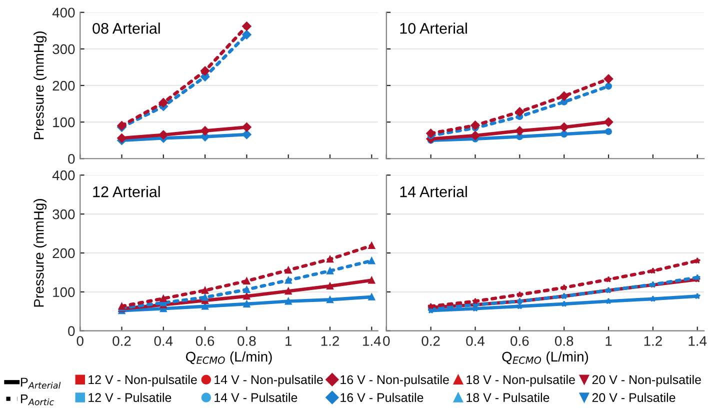 Image resolution: width=709 pixels, height=412 pixels. Describe the element at coordinates (433, 192) in the screenshot. I see `text: 14 Arterial` at that location.